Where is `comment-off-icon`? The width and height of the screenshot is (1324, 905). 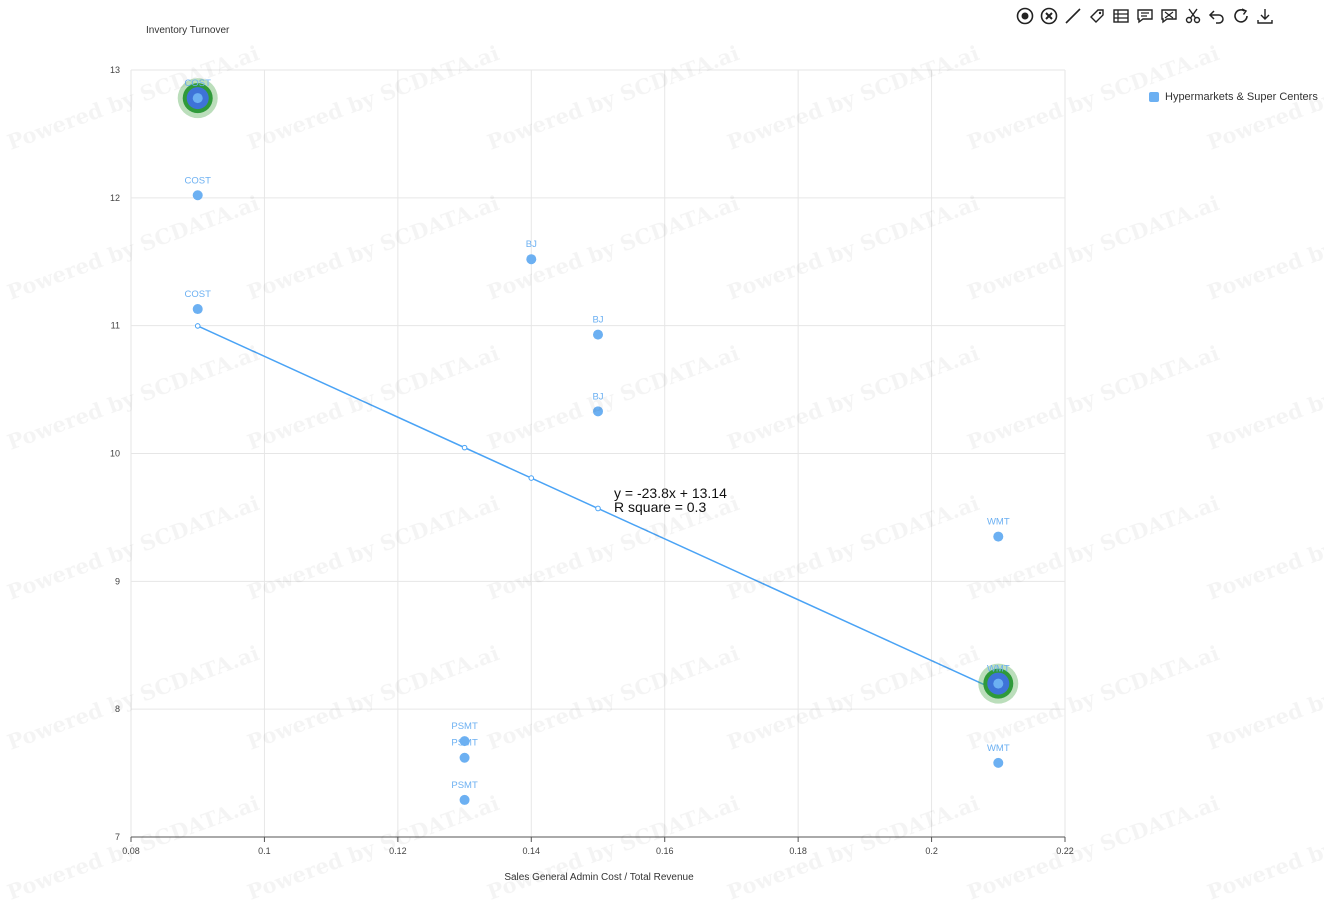
comment-off-icon is located at coordinates (1169, 16).